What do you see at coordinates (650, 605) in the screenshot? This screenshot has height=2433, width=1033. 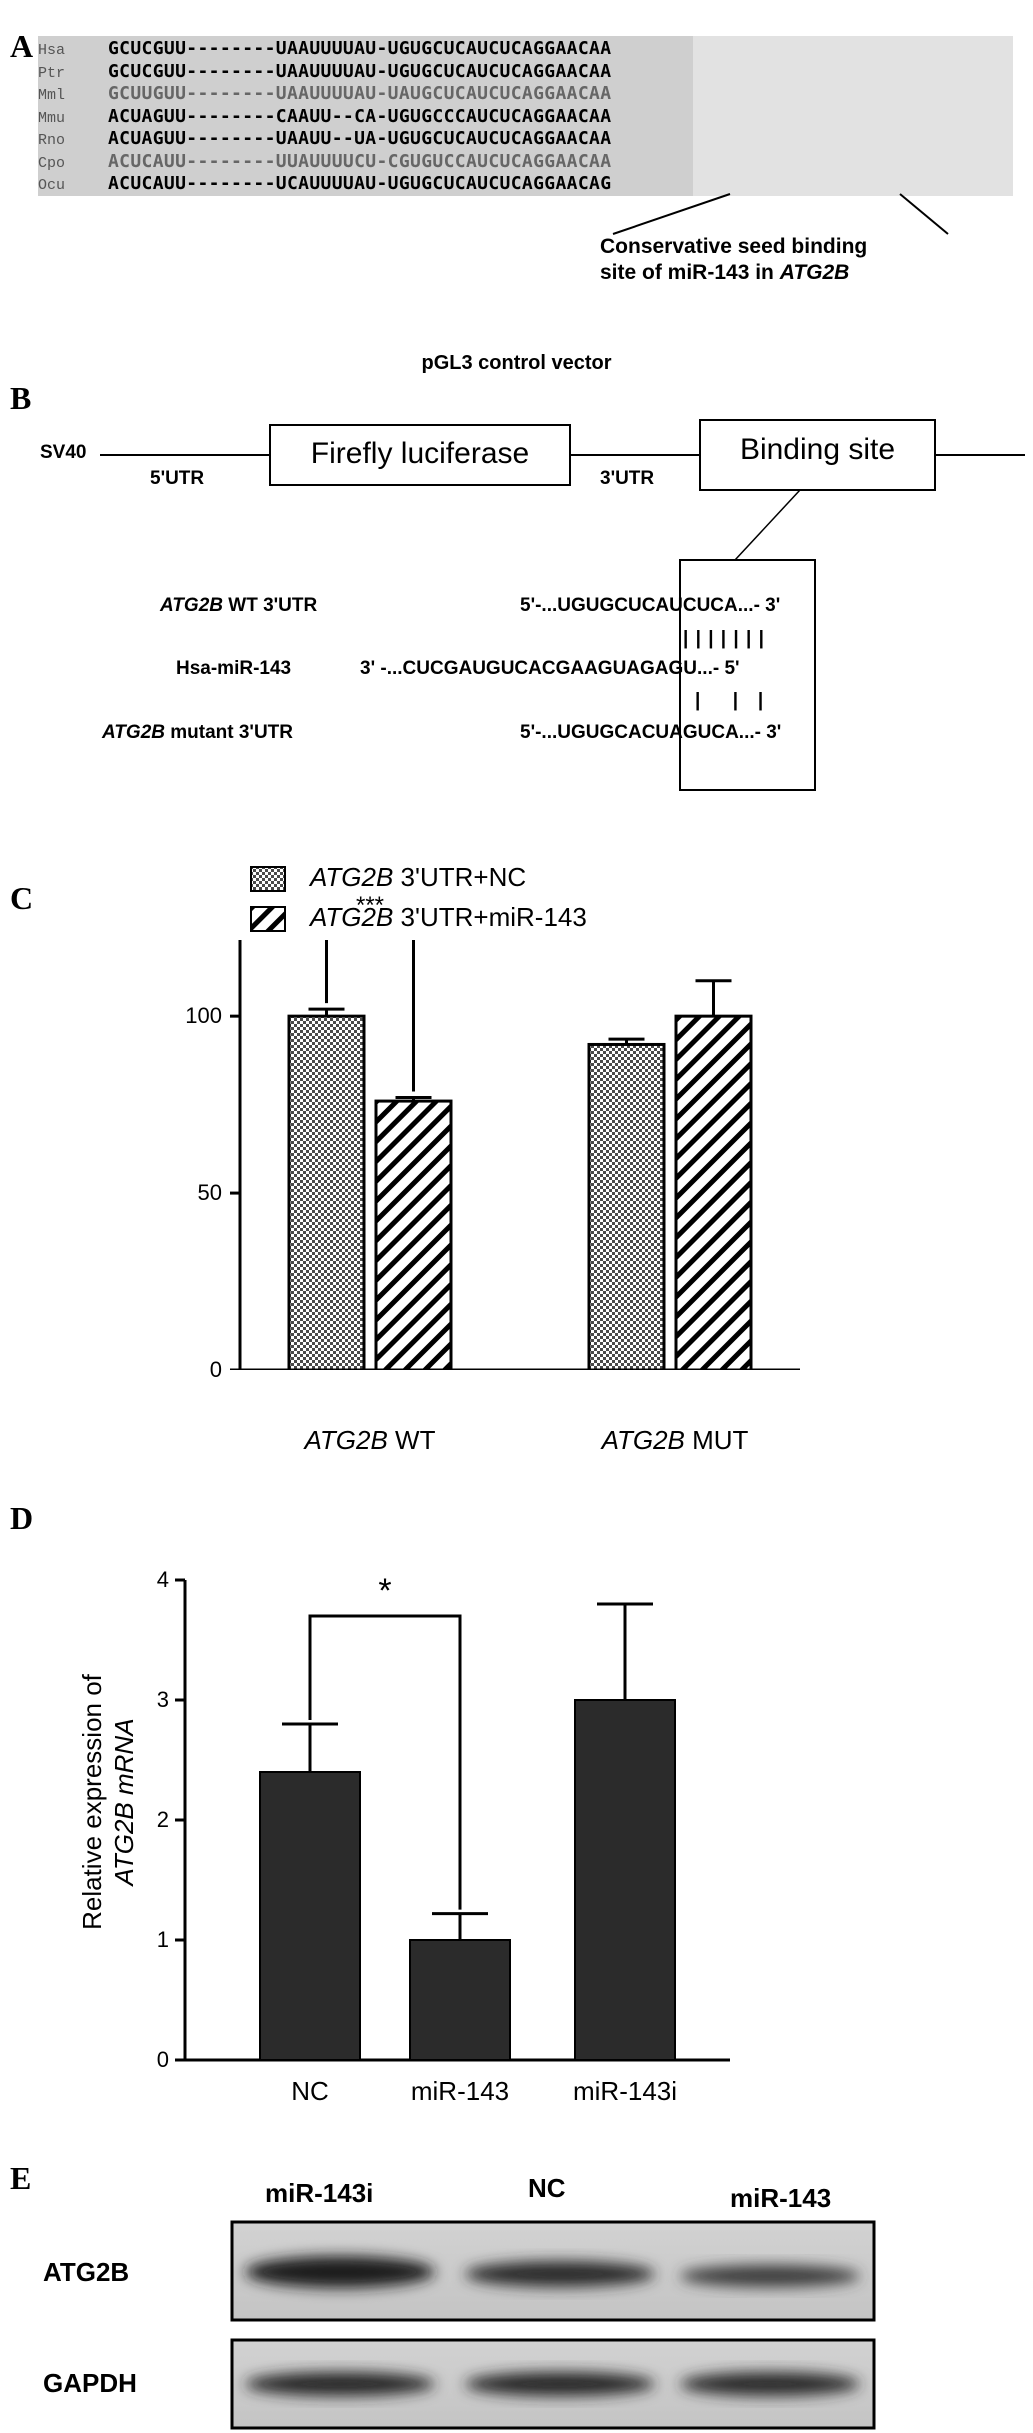 I see `wt-sequence: 5'-...UGUGCUCAUCUCA...- 3'` at bounding box center [650, 605].